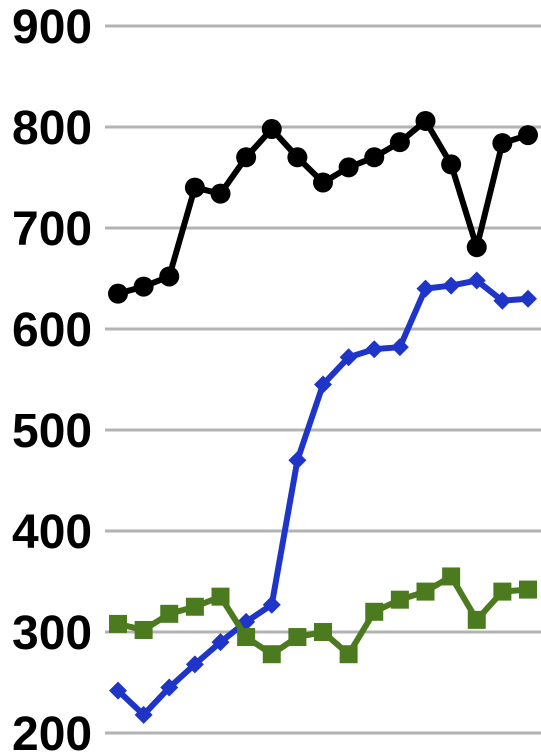 This screenshot has height=755, width=541. Describe the element at coordinates (52, 431) in the screenshot. I see `y-tick-label: 500` at that location.